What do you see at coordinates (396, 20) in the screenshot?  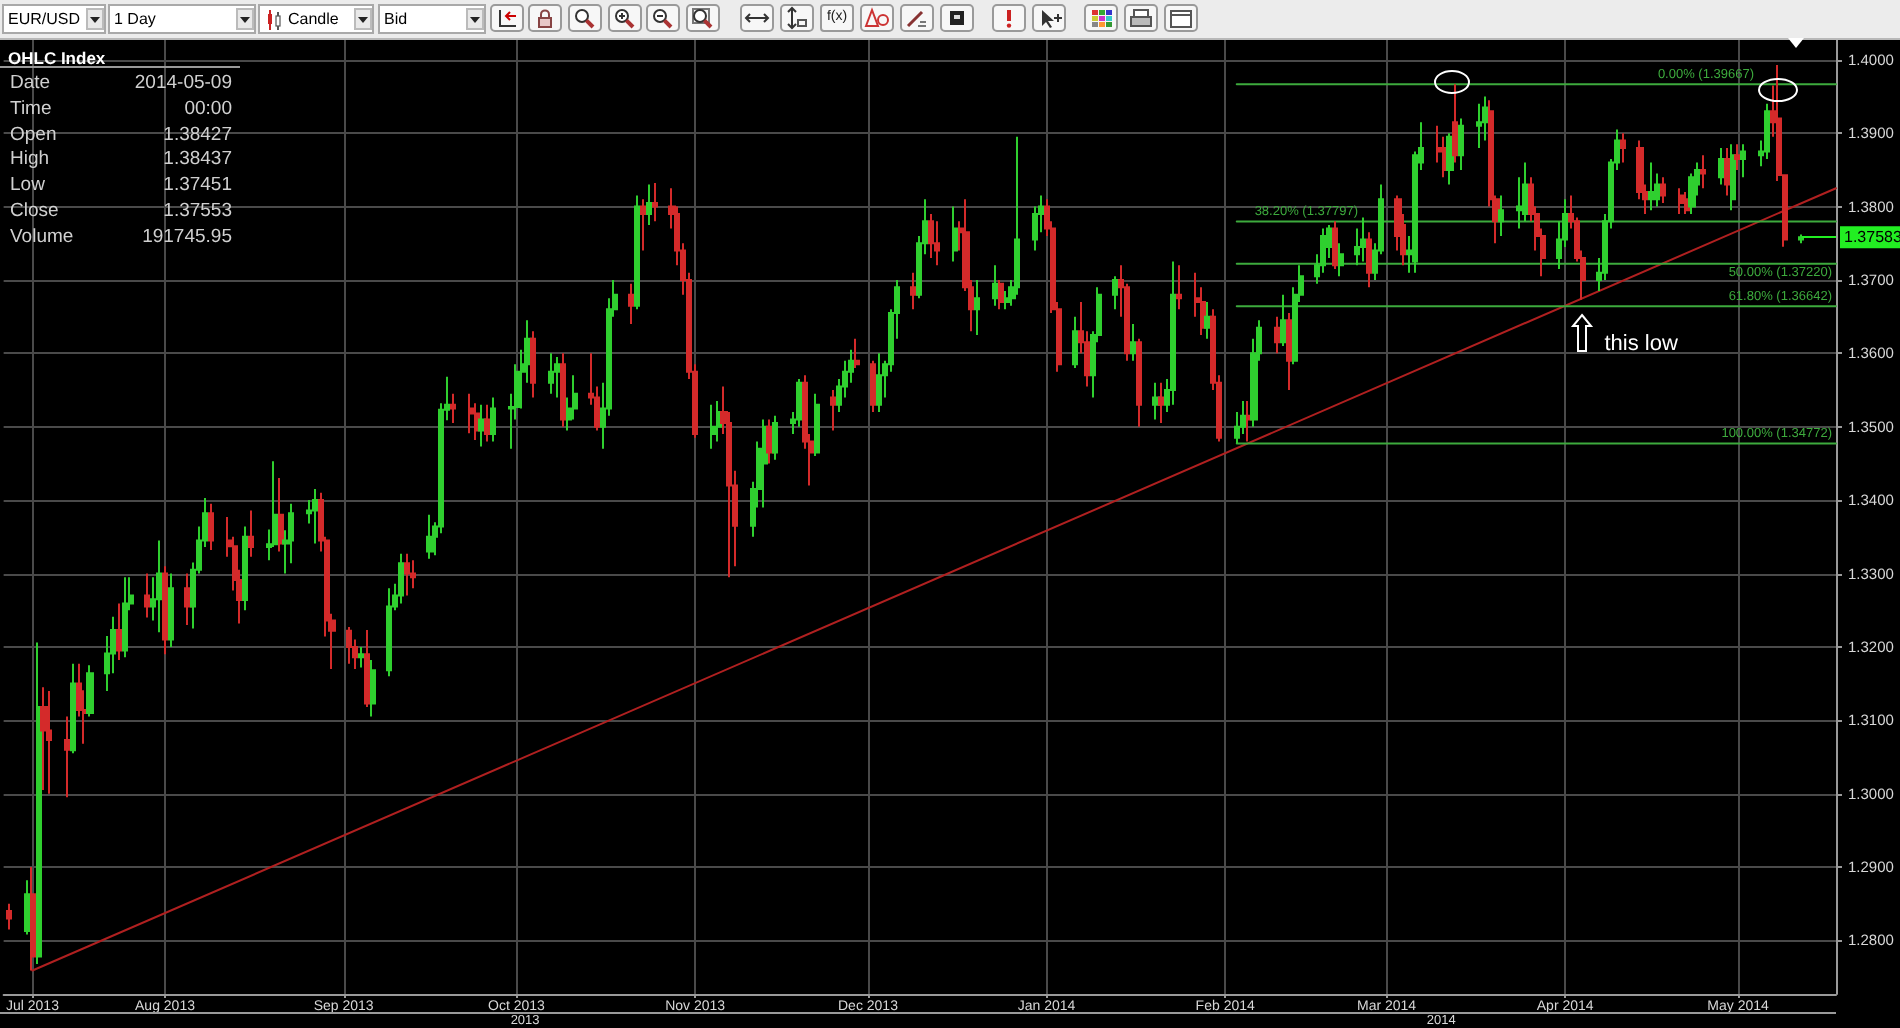 I see `text: Bid` at bounding box center [396, 20].